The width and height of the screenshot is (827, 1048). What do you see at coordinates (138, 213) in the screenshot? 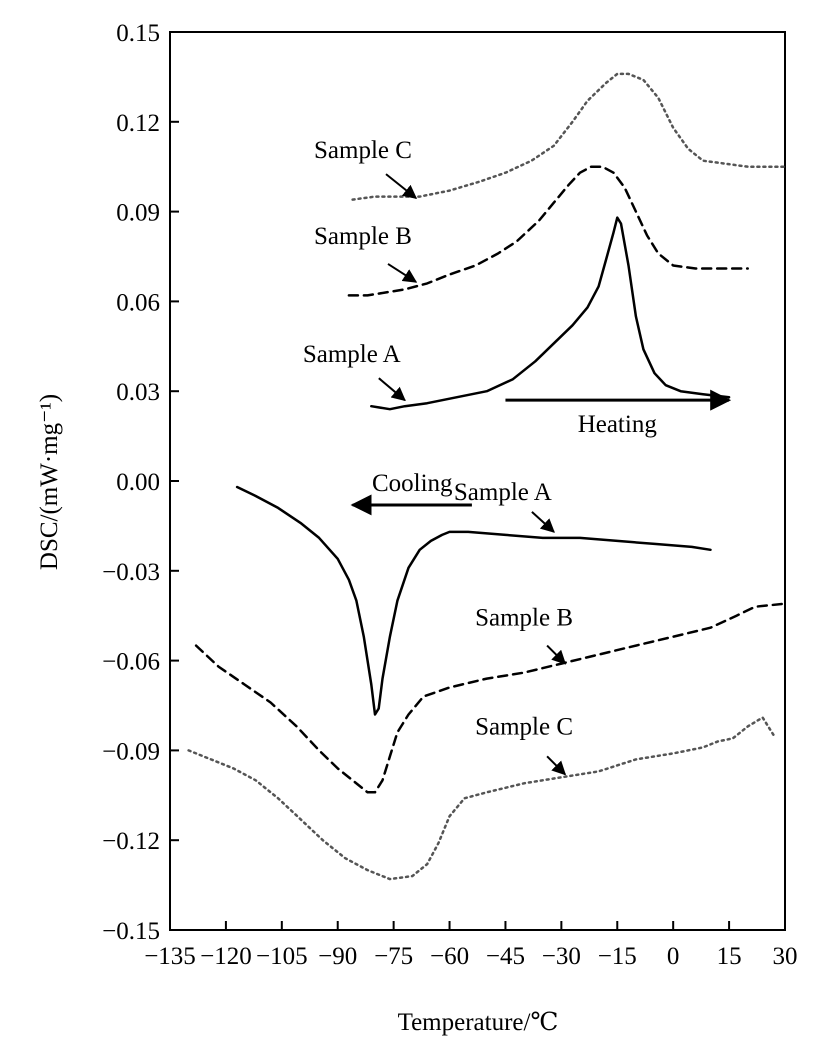
I see `y-tick-label: 0.09` at bounding box center [138, 213].